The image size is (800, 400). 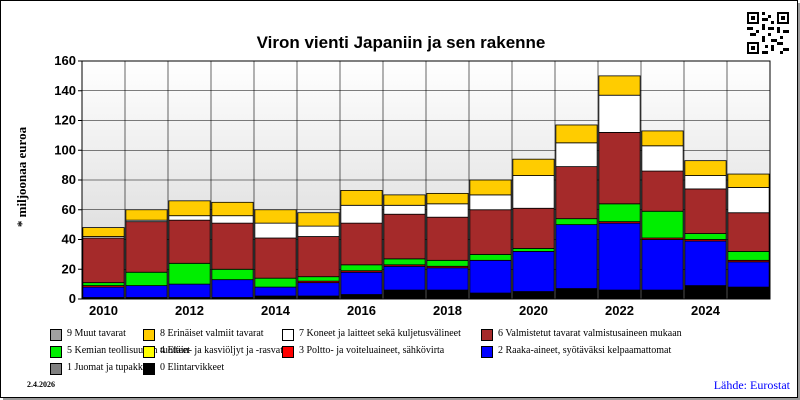 I want to click on y-tick-label: 100, so click(x=65, y=149).